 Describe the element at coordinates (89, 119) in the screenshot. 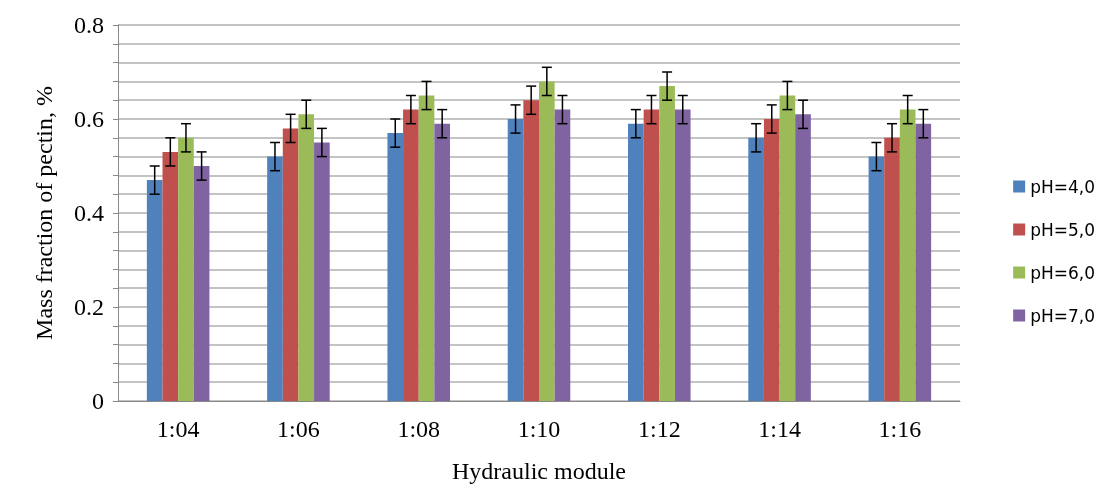

I see `y-tick-label: 0.6` at that location.